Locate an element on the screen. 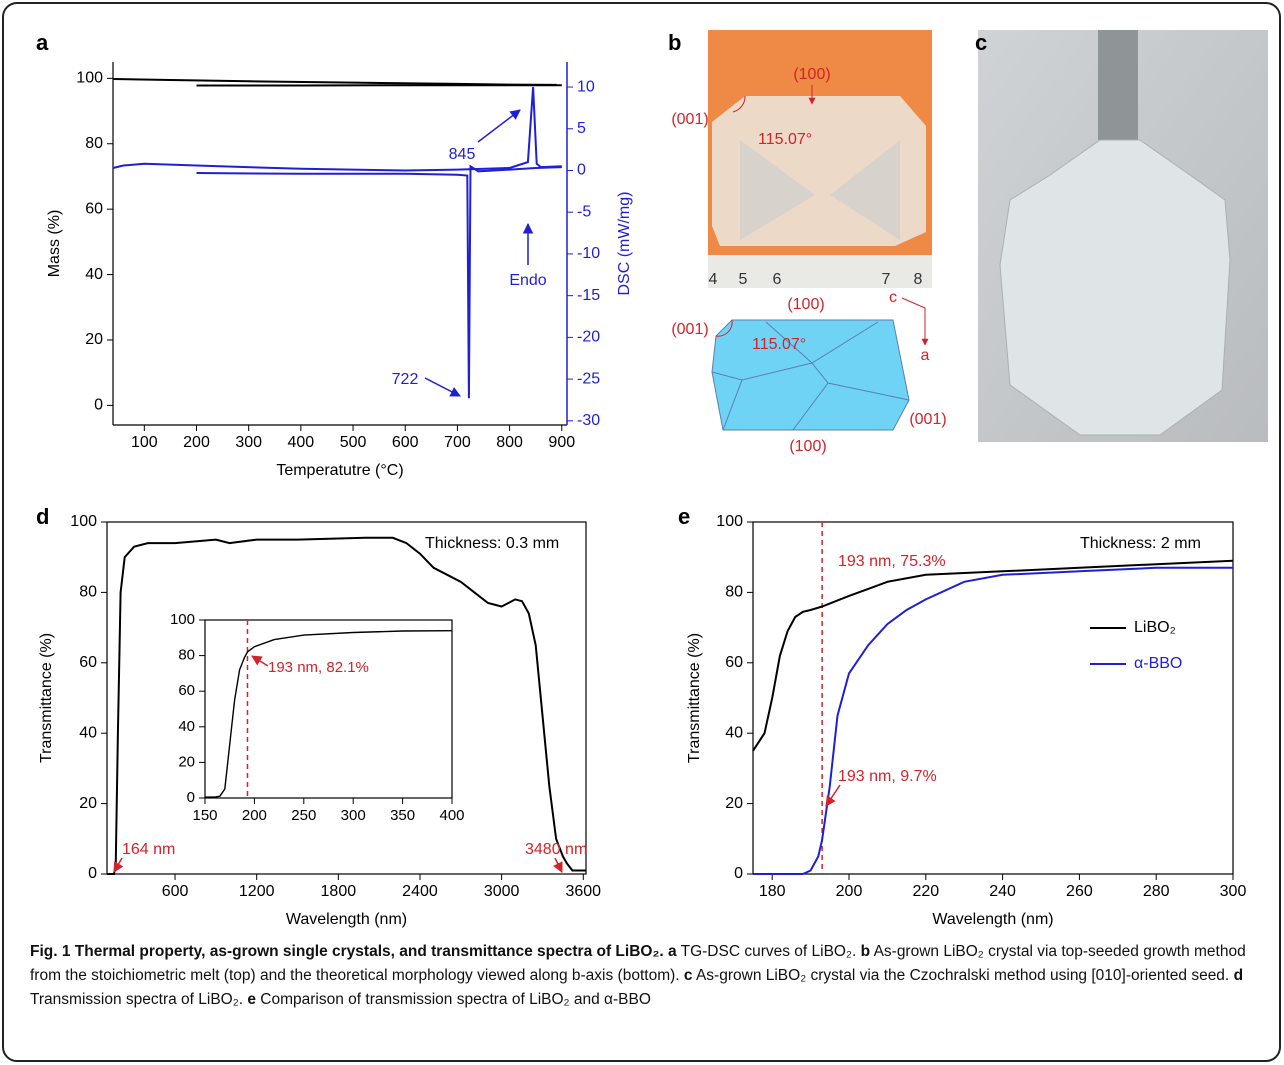  y2-tick-label: 10 is located at coordinates (586, 86).